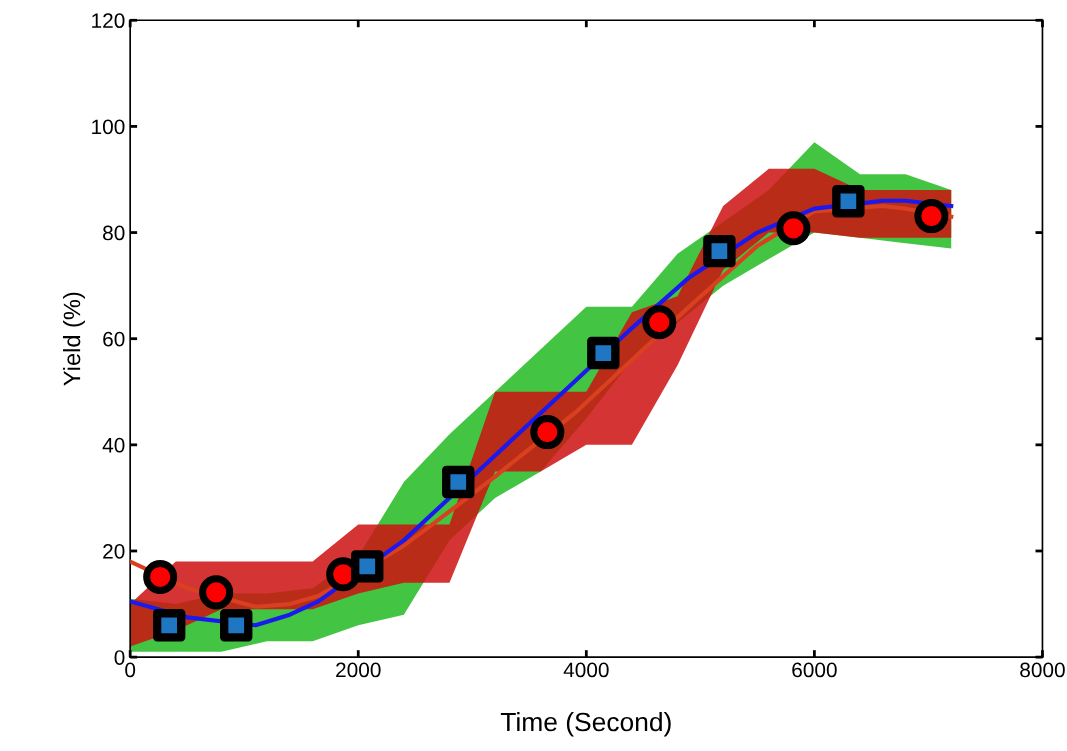 This screenshot has width=1067, height=751. I want to click on x-tick-label: 8000, so click(1042, 670).